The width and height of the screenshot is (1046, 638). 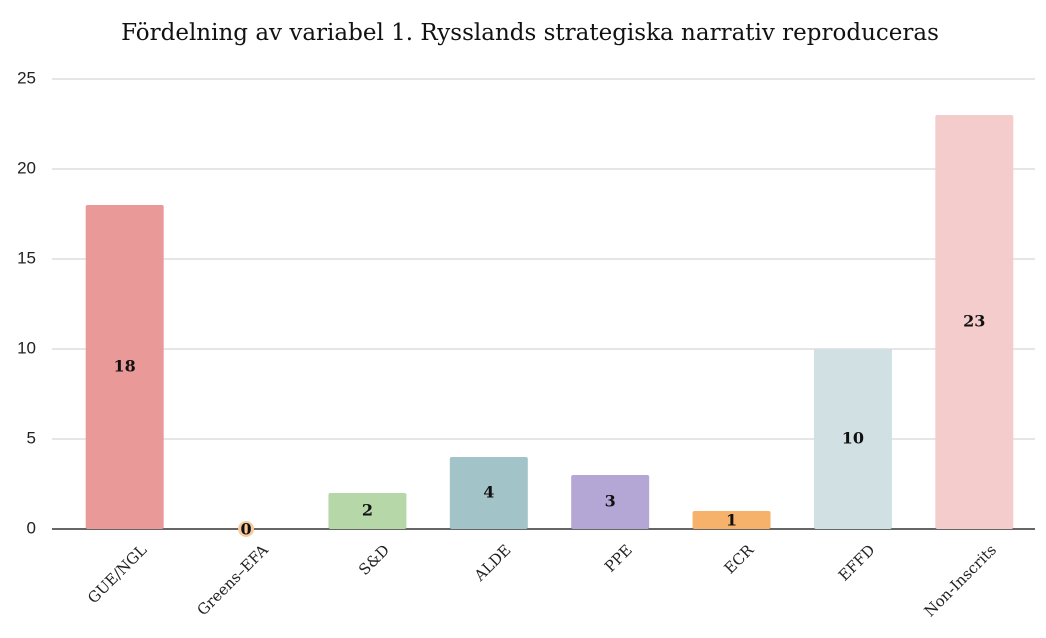 What do you see at coordinates (492, 563) in the screenshot?
I see `x-tick-label: ALDE` at bounding box center [492, 563].